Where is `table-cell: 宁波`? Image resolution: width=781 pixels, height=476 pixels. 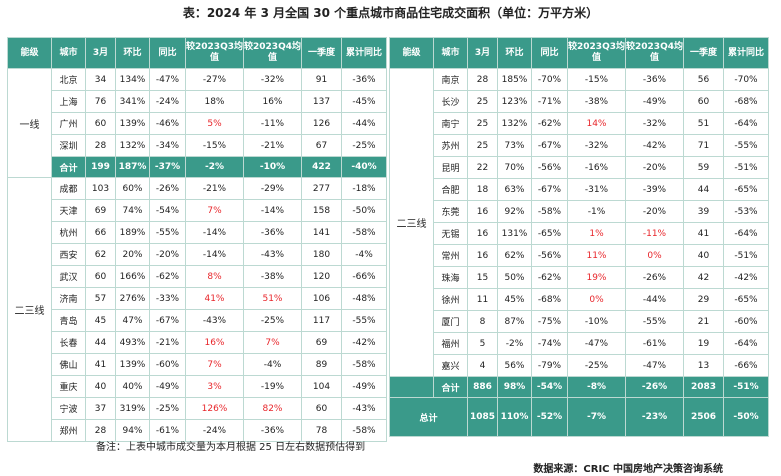 table-cell: 宁波 is located at coordinates (68, 408).